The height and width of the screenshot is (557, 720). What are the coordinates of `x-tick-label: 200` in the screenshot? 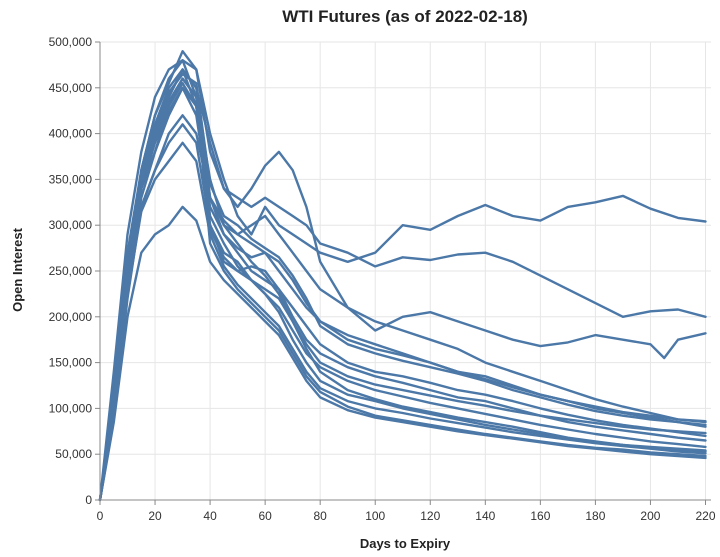 It's located at (650, 516).